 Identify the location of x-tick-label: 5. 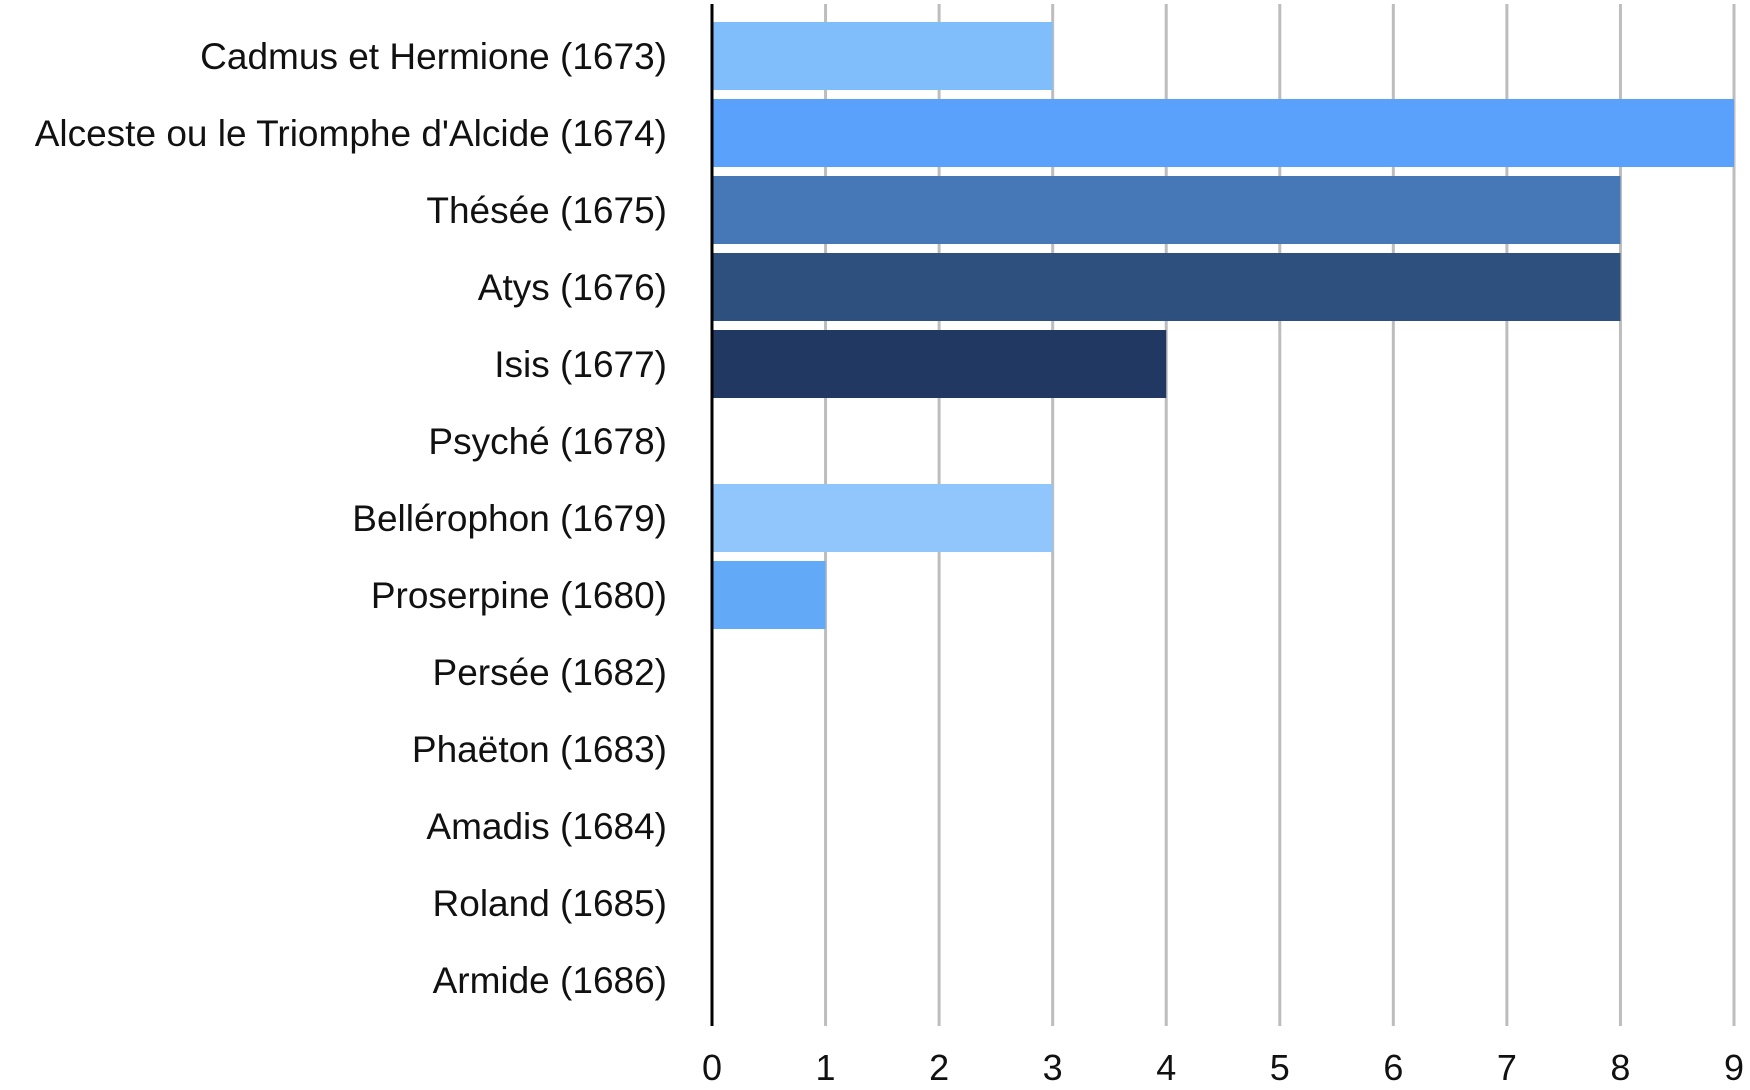
(1280, 1066).